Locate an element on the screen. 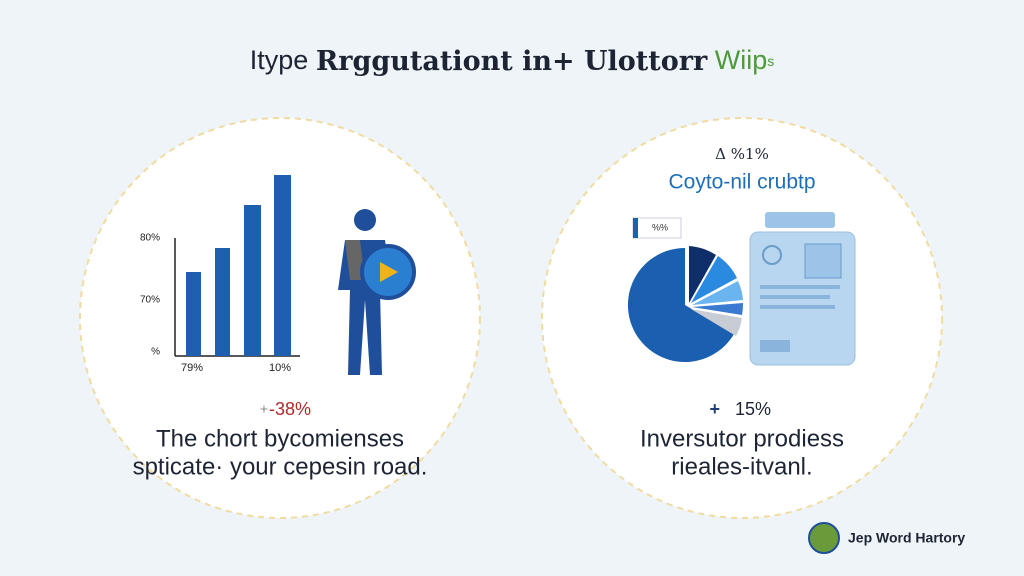 This screenshot has width=1024, height=576. logo-text: Jep Word Hartory is located at coordinates (906, 538).